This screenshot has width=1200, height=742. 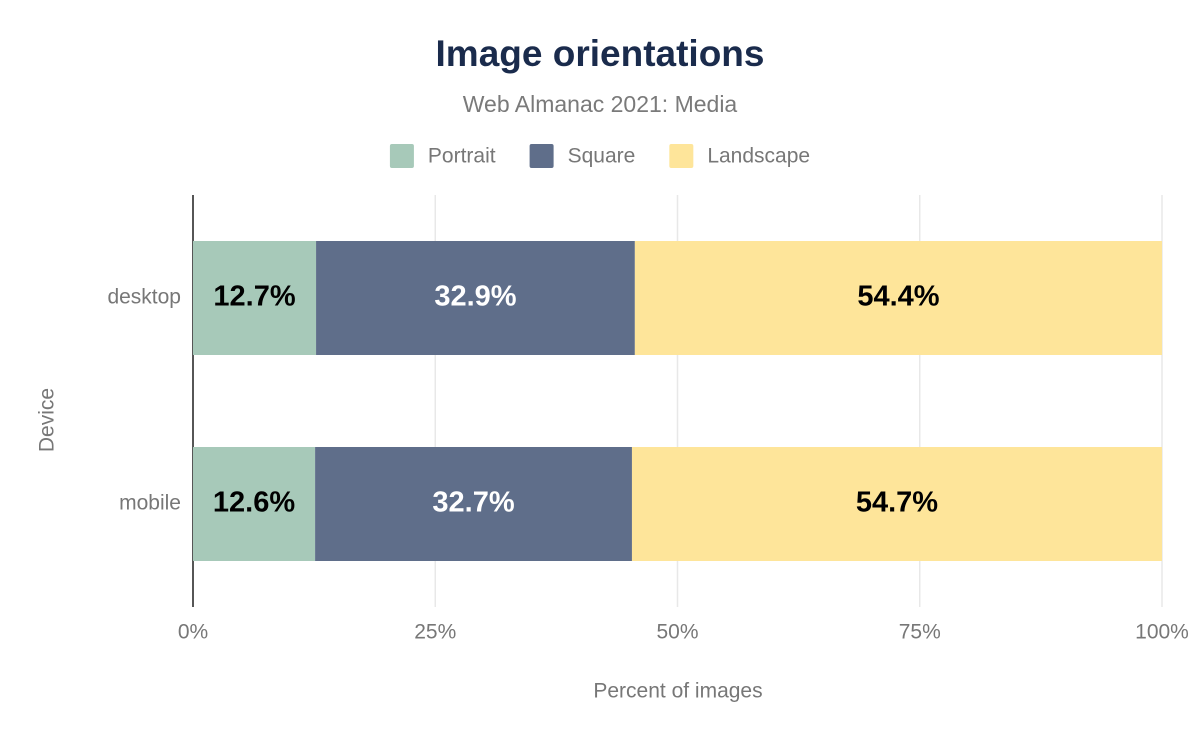 What do you see at coordinates (435, 632) in the screenshot?
I see `x-tick-label: 25%` at bounding box center [435, 632].